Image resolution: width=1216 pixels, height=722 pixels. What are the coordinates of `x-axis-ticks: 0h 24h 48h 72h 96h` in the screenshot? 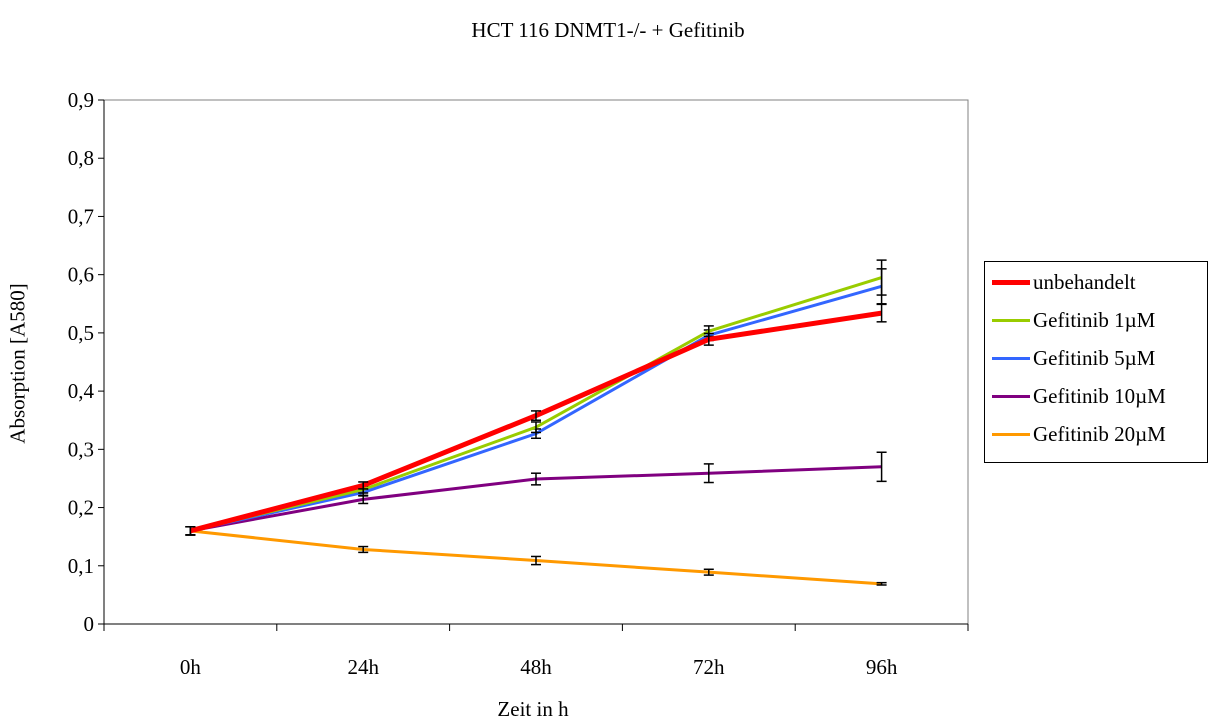 It's located at (536, 651).